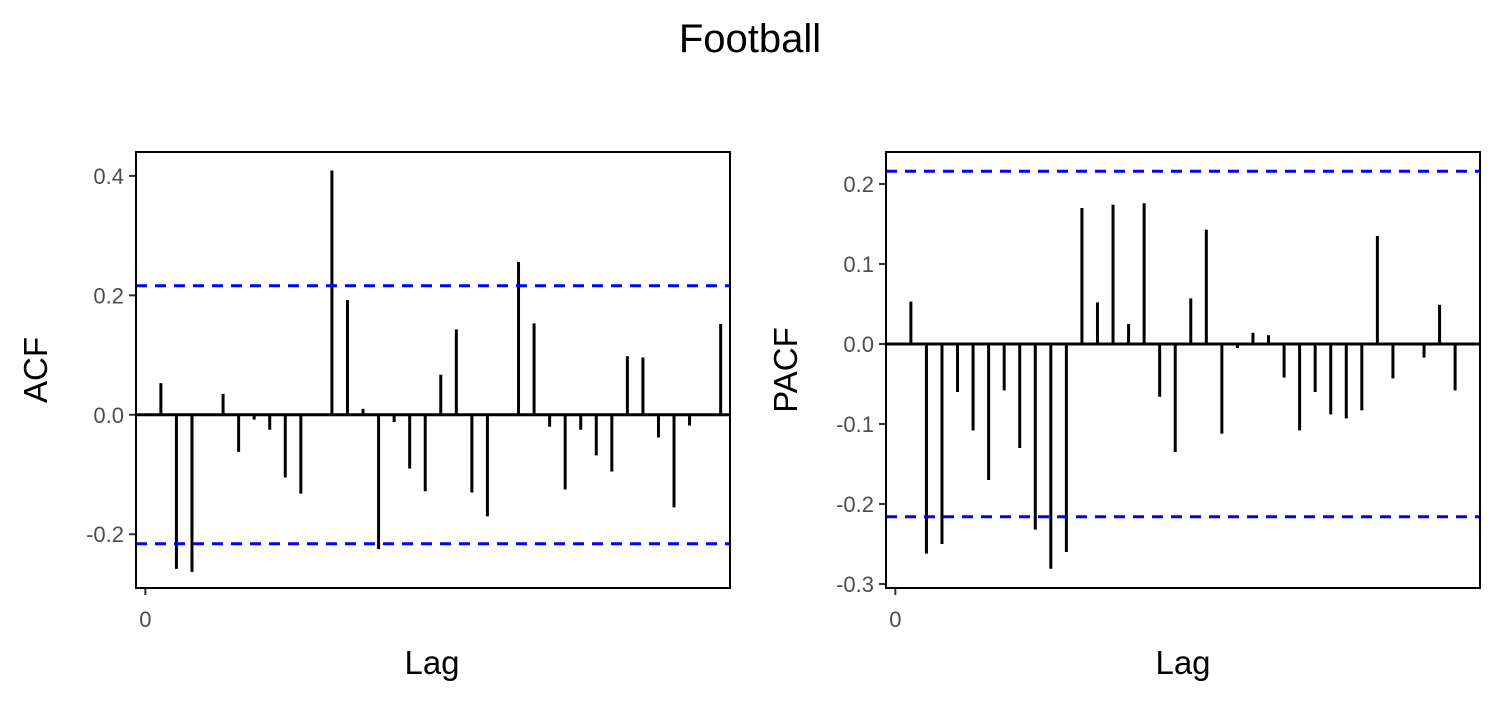 This screenshot has width=1500, height=705. I want to click on pacf-ylabel: PACF, so click(785, 370).